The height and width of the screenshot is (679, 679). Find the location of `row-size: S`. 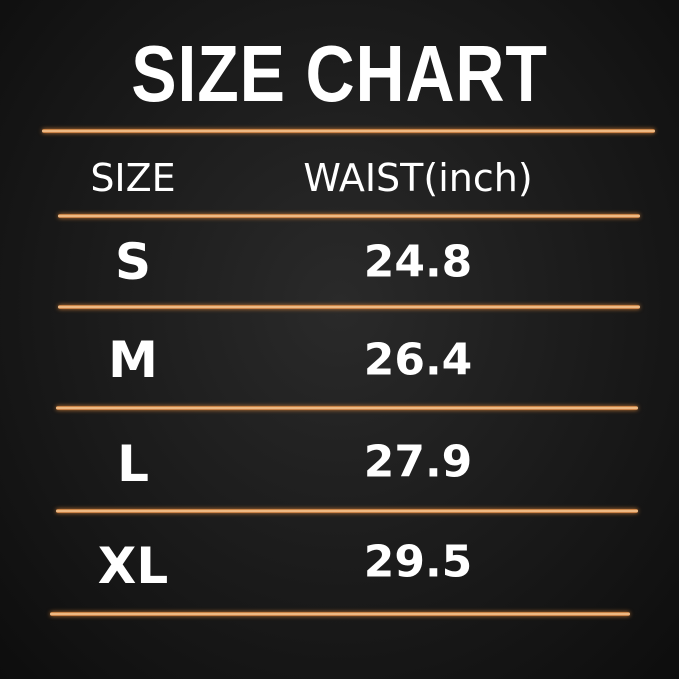

row-size: S is located at coordinates (133, 262).